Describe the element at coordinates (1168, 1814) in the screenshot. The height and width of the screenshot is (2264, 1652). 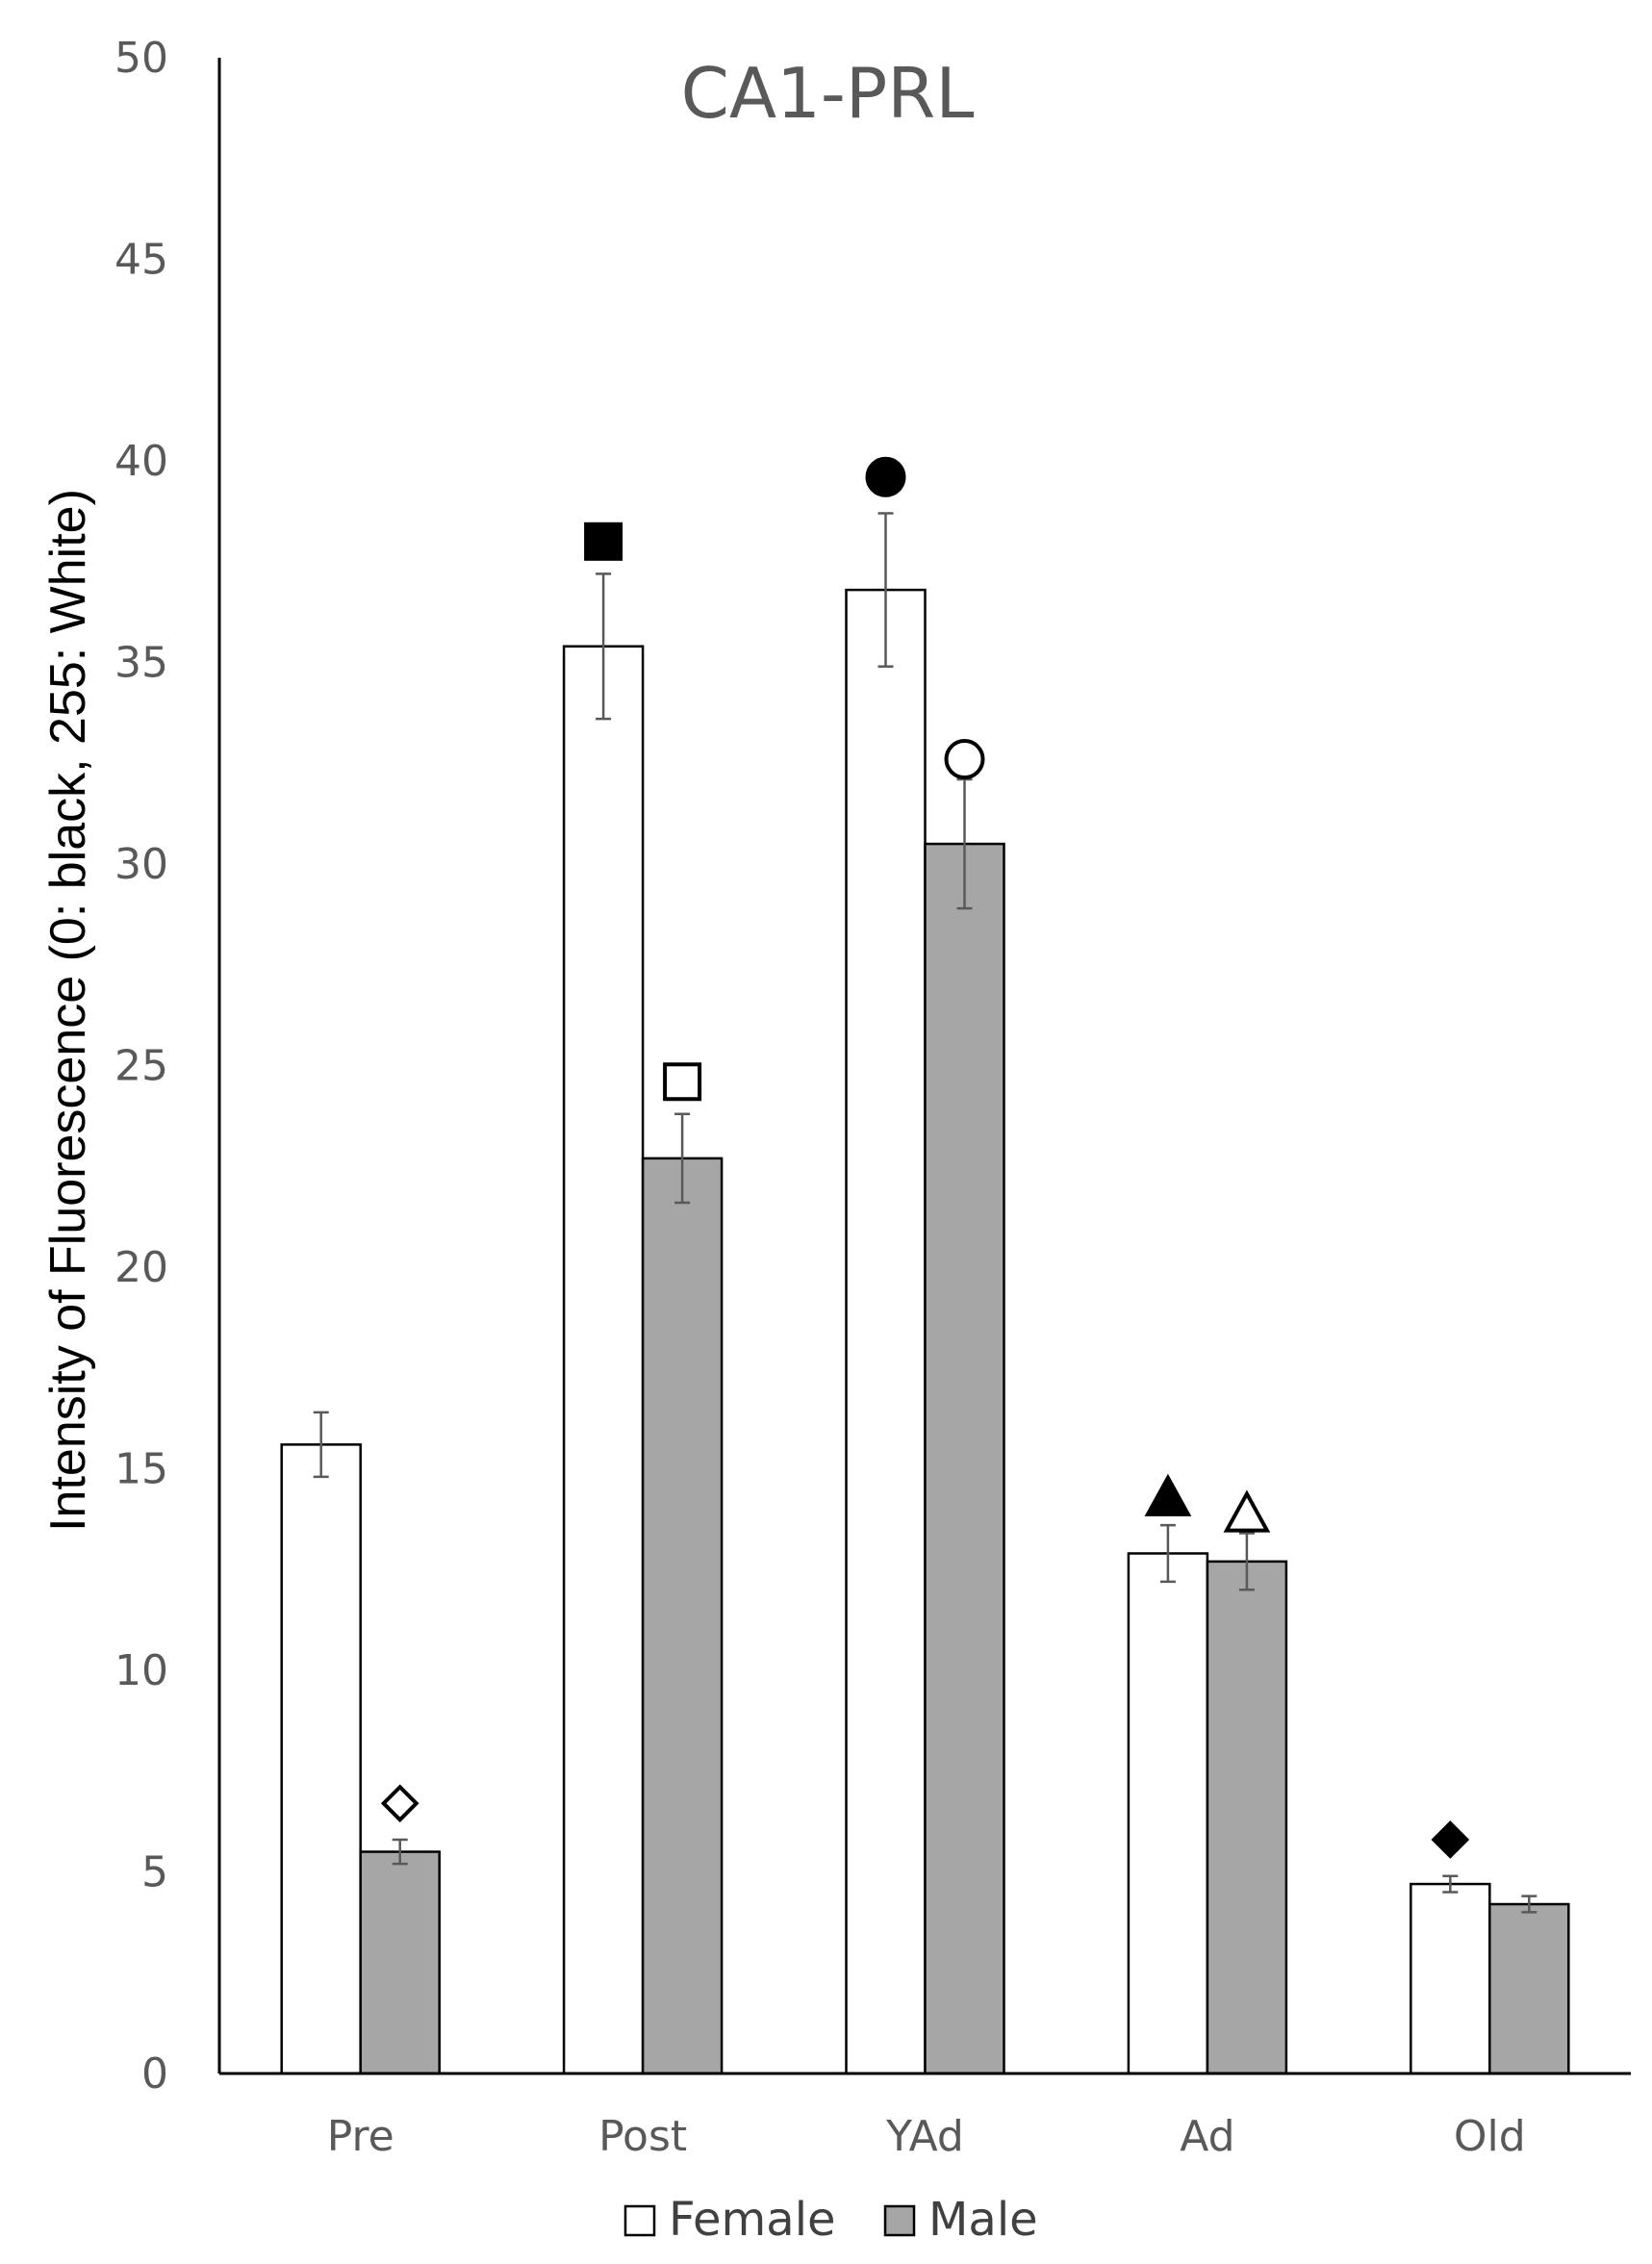
I see `bar-female-ad` at that location.